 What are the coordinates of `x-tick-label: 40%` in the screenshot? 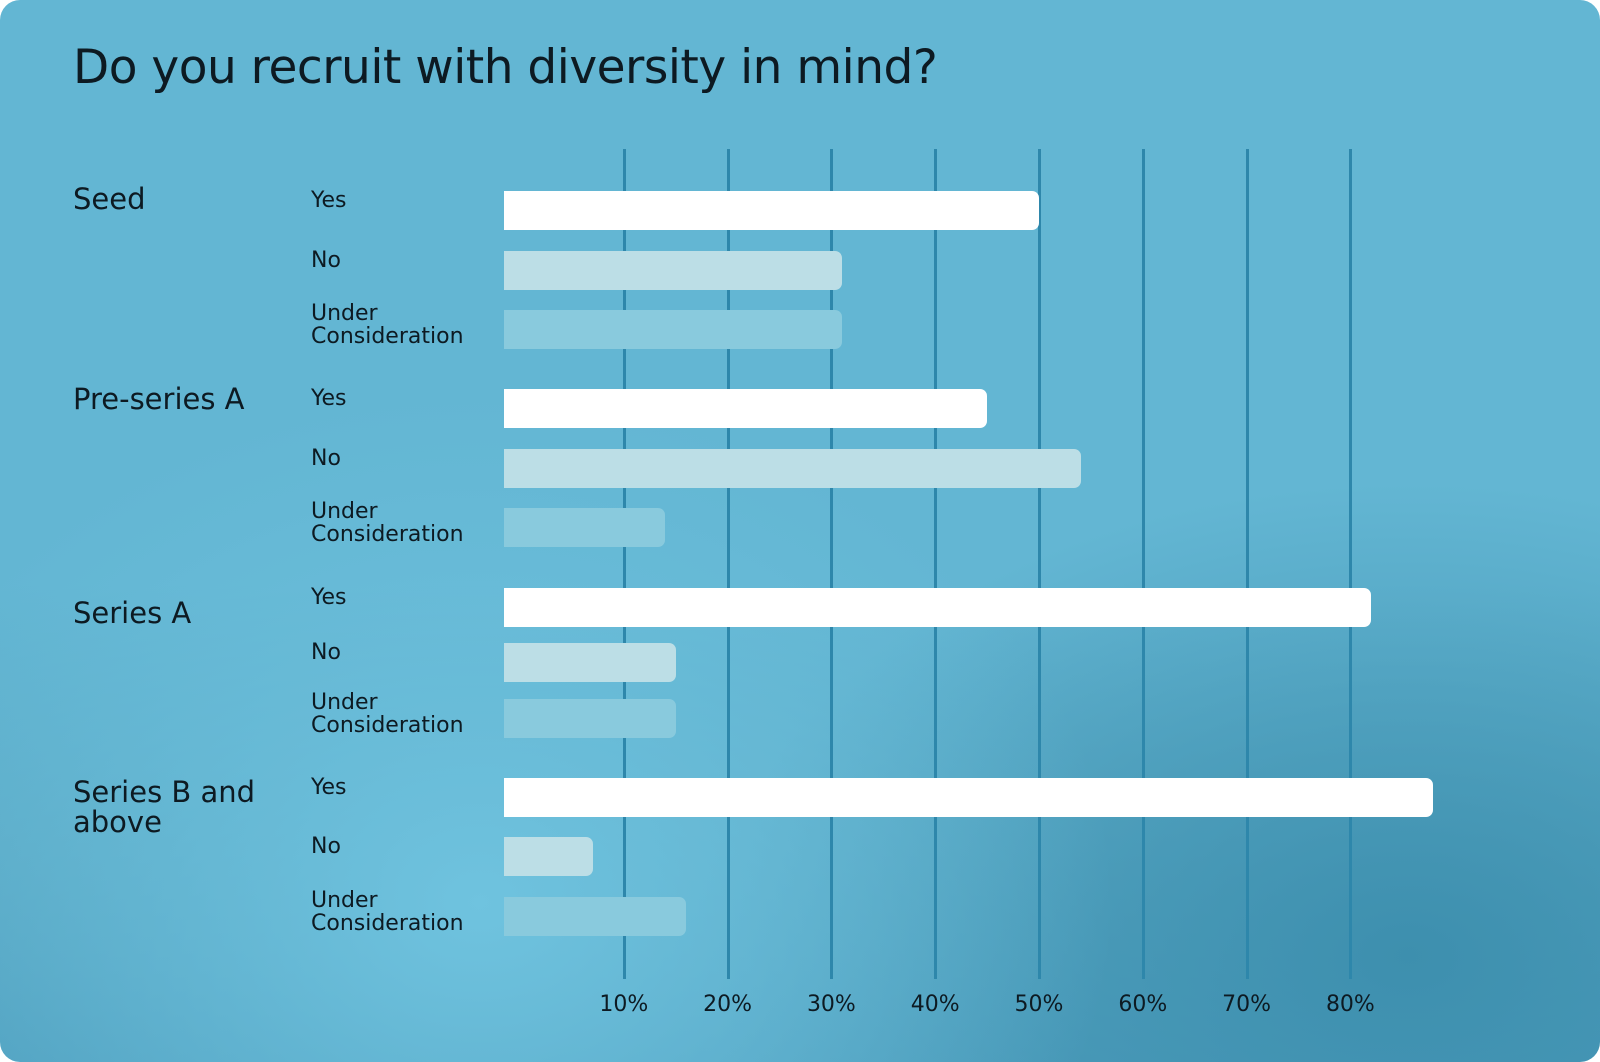 It's located at (935, 1004).